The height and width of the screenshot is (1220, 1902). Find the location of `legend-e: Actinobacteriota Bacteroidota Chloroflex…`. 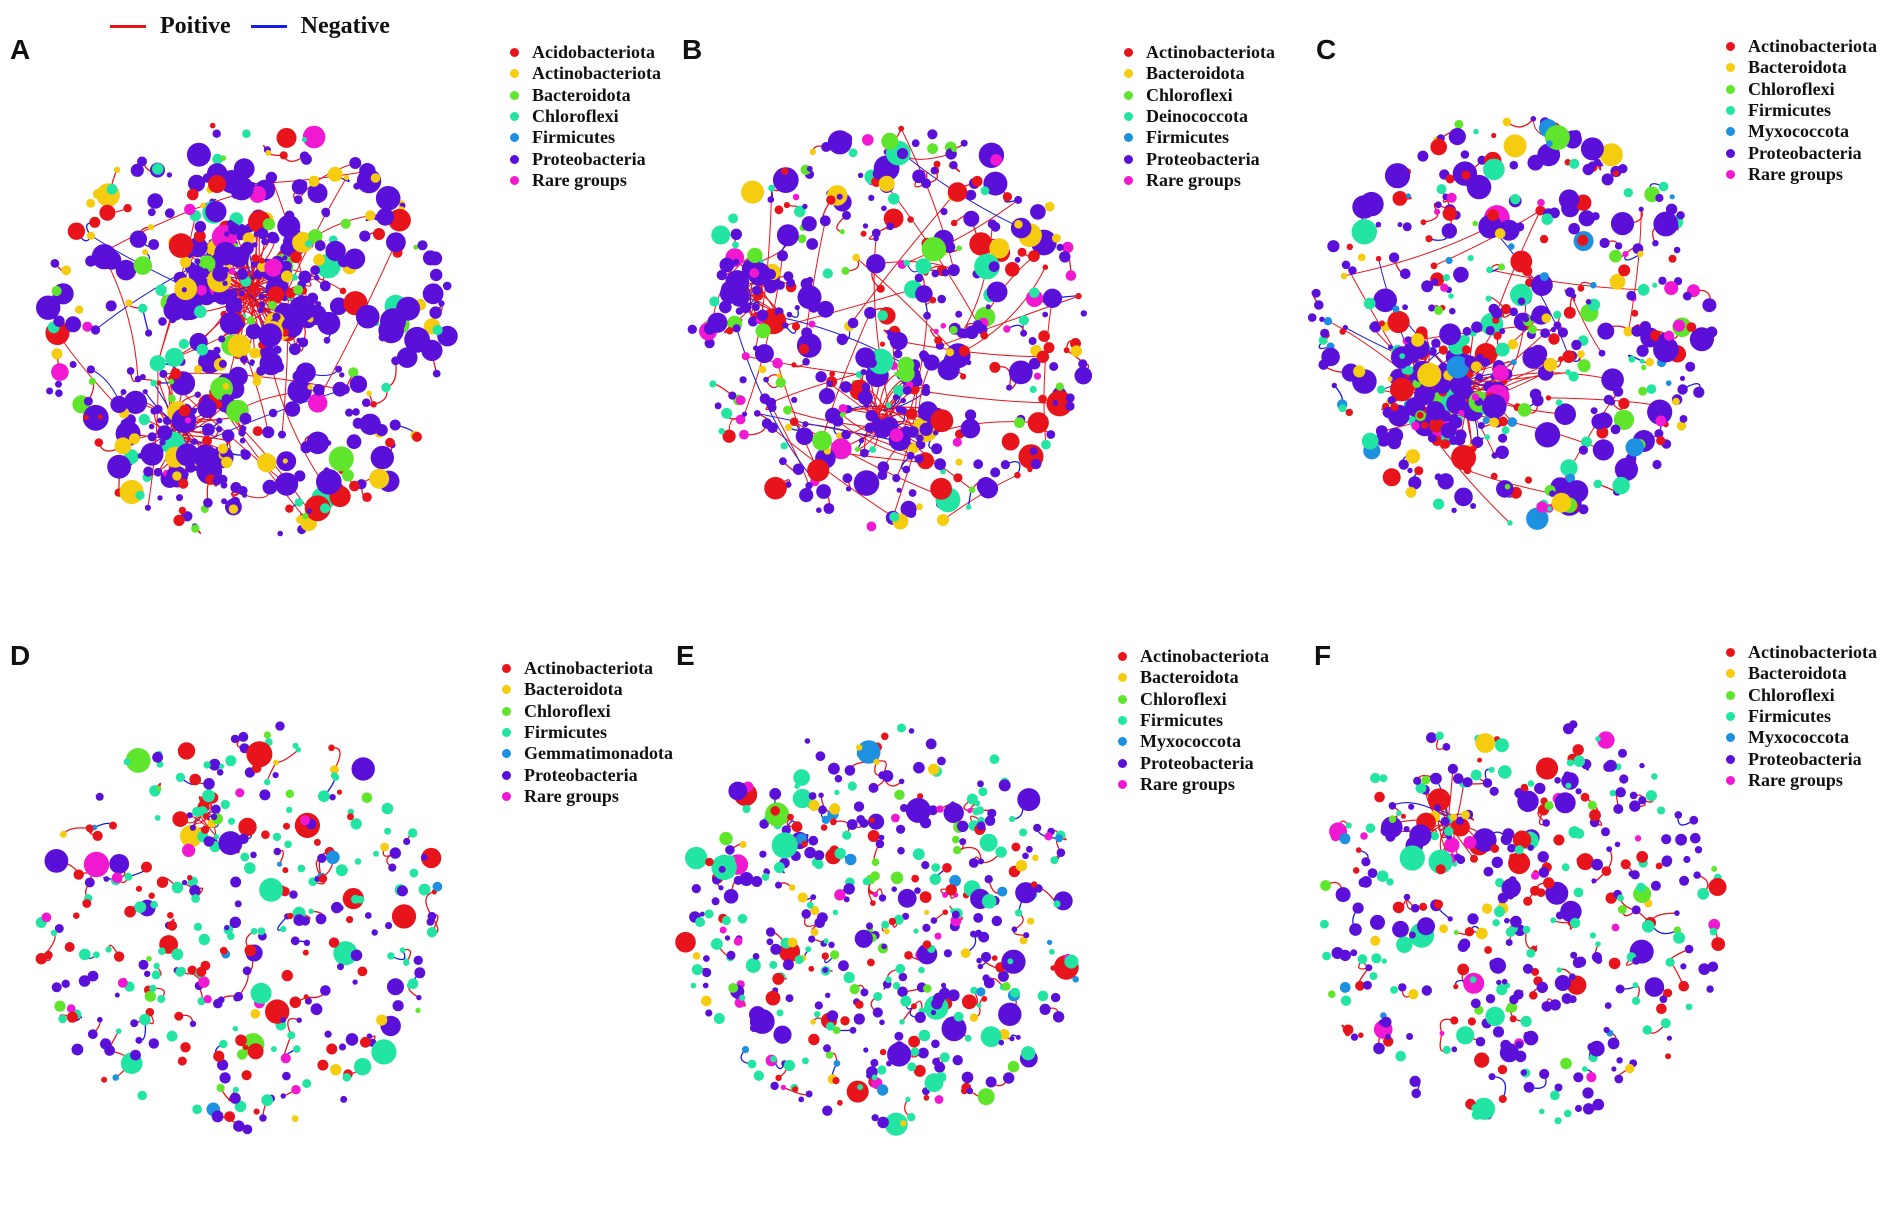

legend-e: Actinobacteriota Bacteroidota Chloroflex… is located at coordinates (1193, 720).